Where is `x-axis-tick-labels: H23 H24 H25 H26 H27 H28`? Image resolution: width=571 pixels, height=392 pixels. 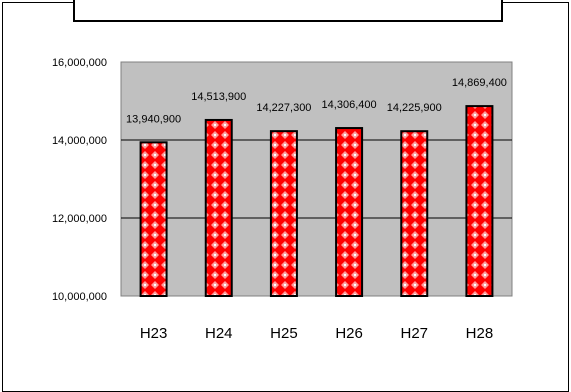
x-axis-tick-labels: H23 H24 H25 H26 H27 H28 is located at coordinates (316, 333).